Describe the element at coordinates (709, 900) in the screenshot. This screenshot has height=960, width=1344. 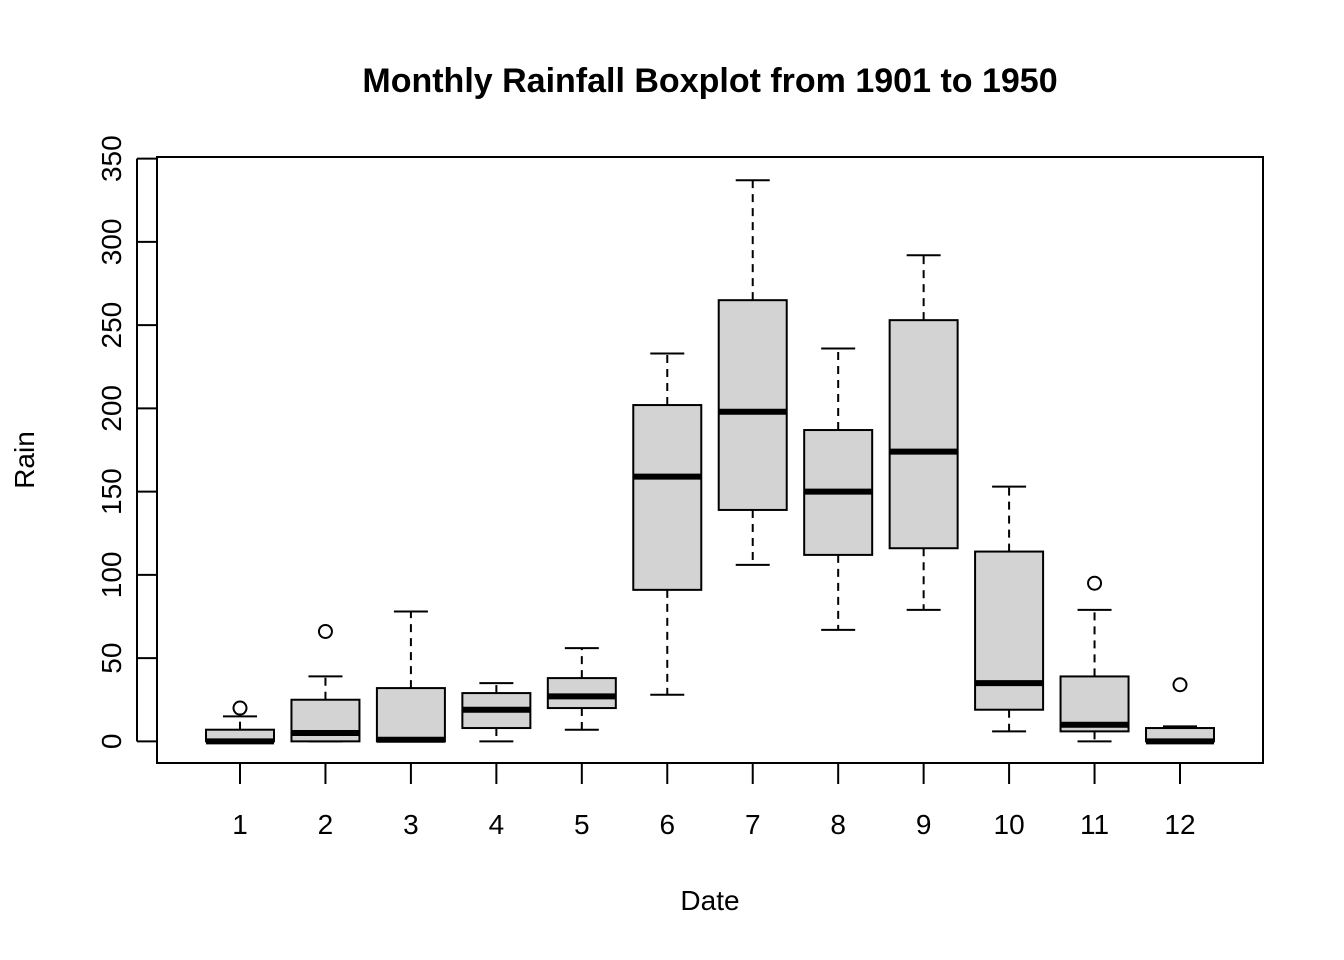
I see `x-axis-label: Date` at that location.